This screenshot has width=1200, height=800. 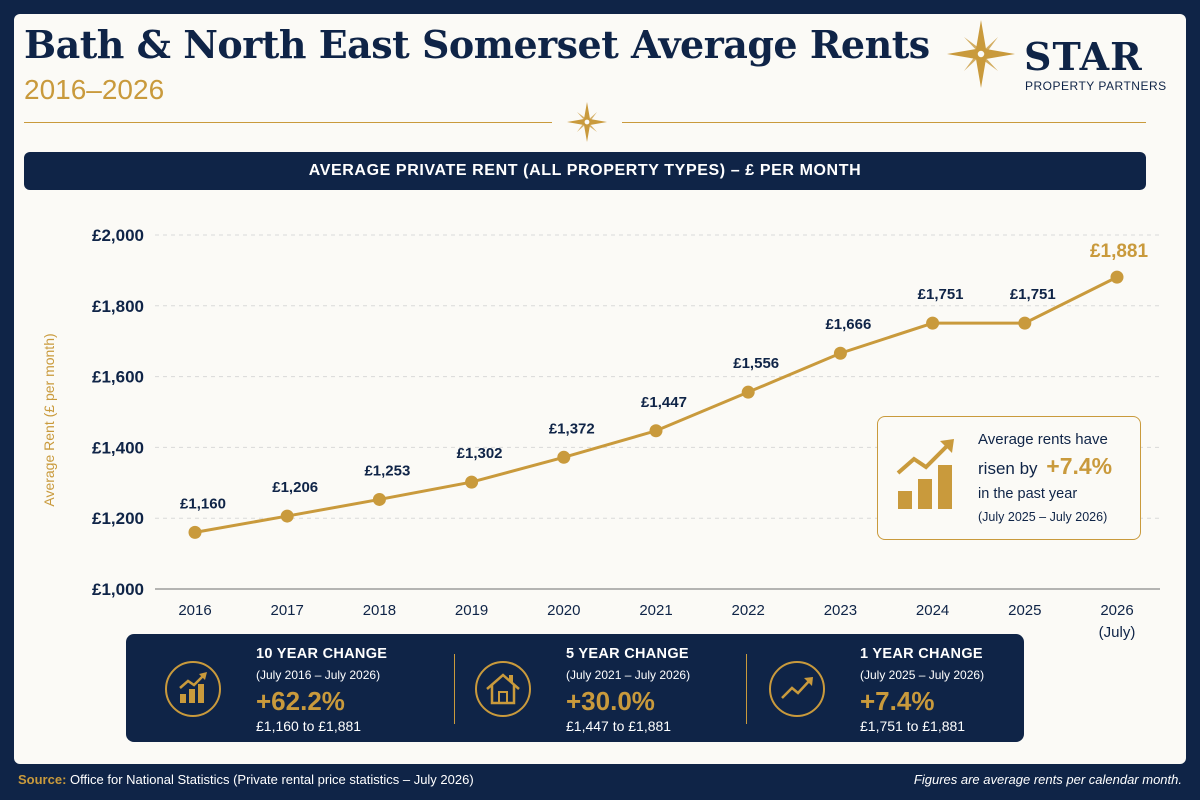 I want to click on stat-period: (July 2016 – July 2026), so click(x=318, y=675).